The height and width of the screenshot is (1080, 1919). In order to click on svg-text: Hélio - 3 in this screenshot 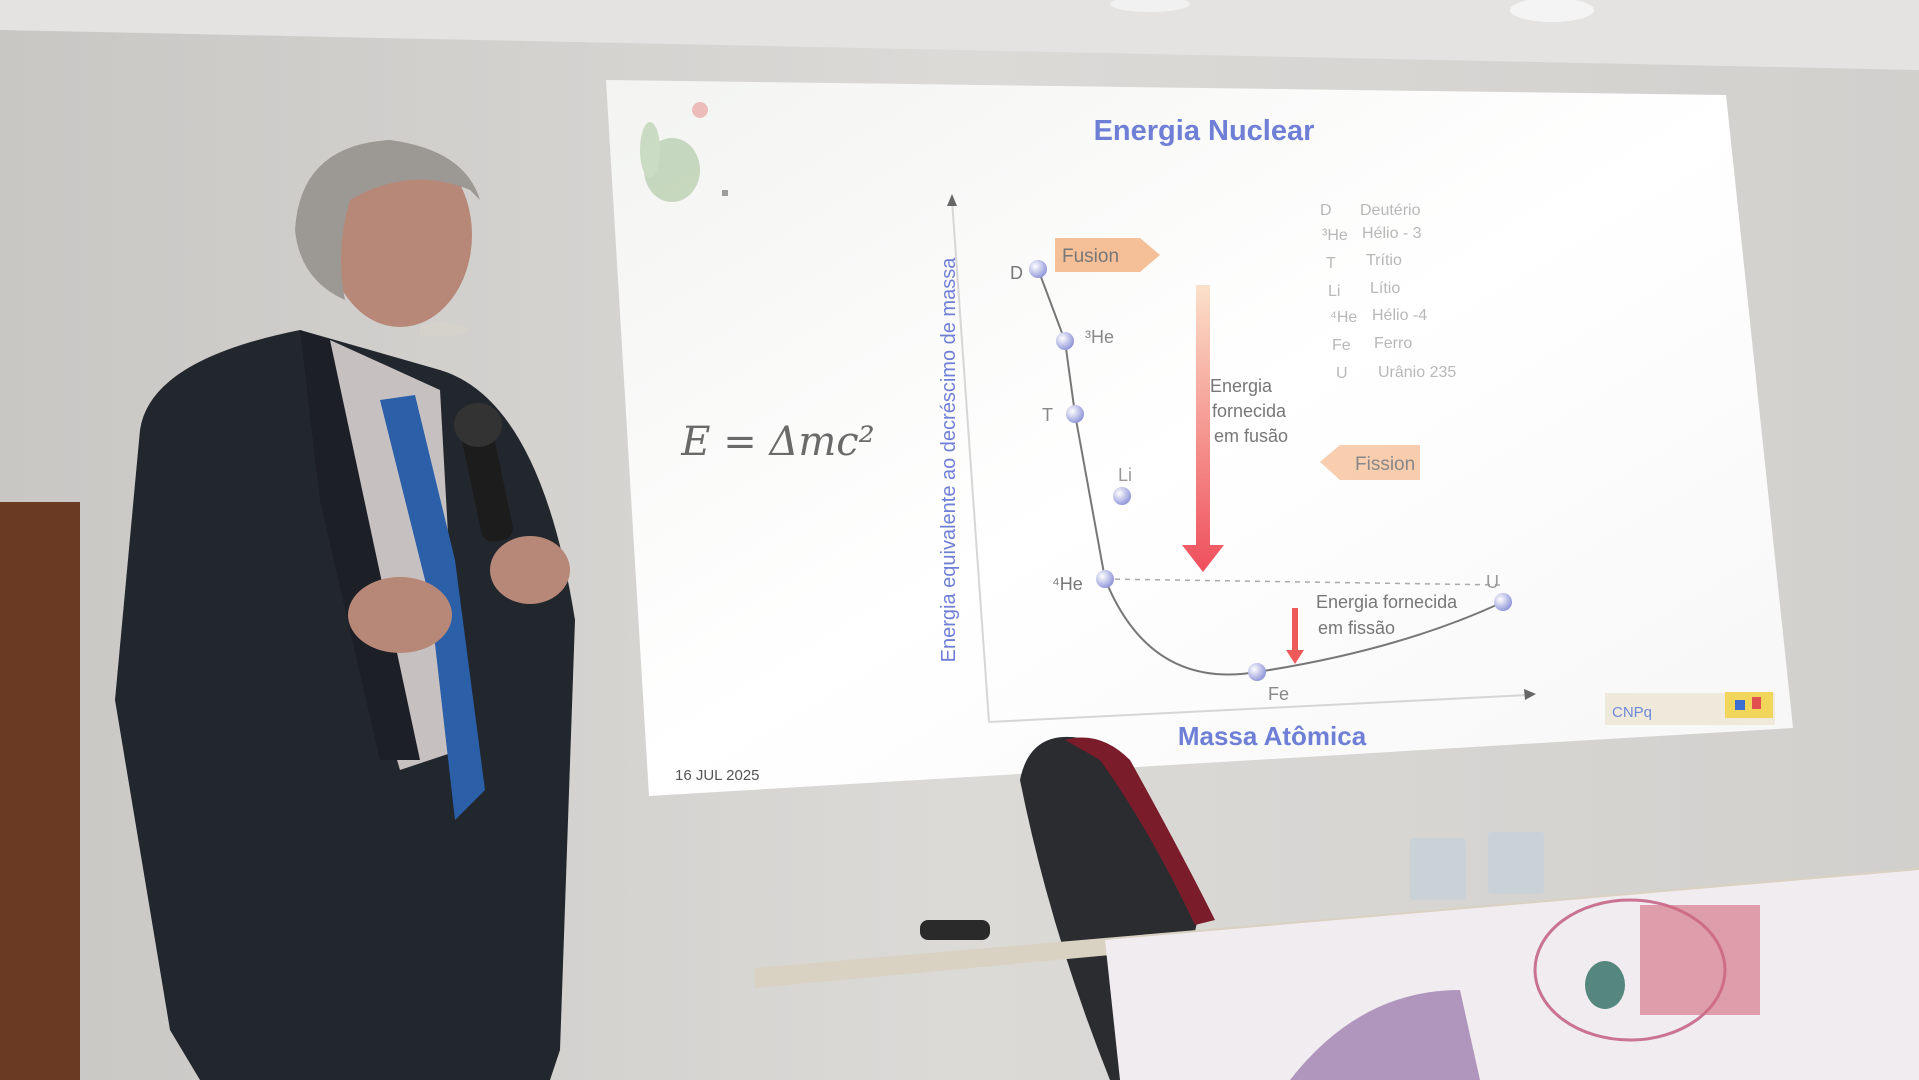, I will do `click(1392, 233)`.